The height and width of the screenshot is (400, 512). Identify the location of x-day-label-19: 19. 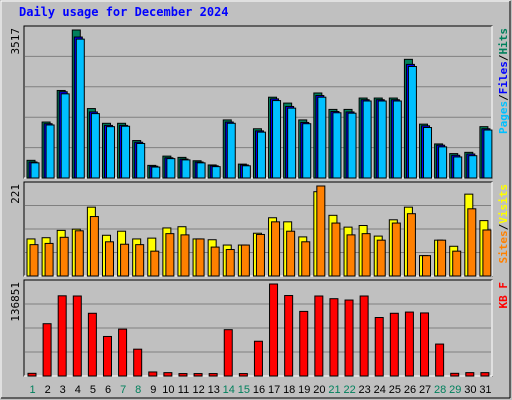
(304, 390).